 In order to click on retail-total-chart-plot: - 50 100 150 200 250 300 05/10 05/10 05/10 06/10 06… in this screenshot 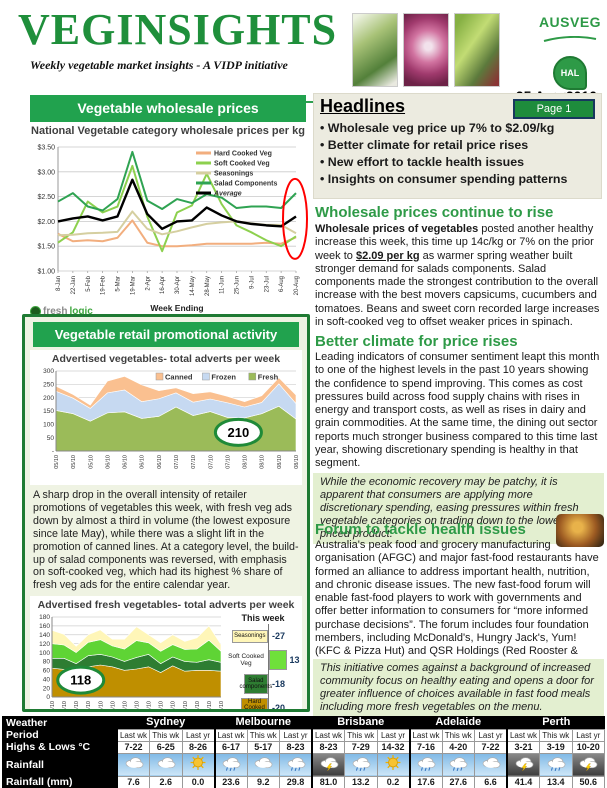, I will do `click(171, 418)`.